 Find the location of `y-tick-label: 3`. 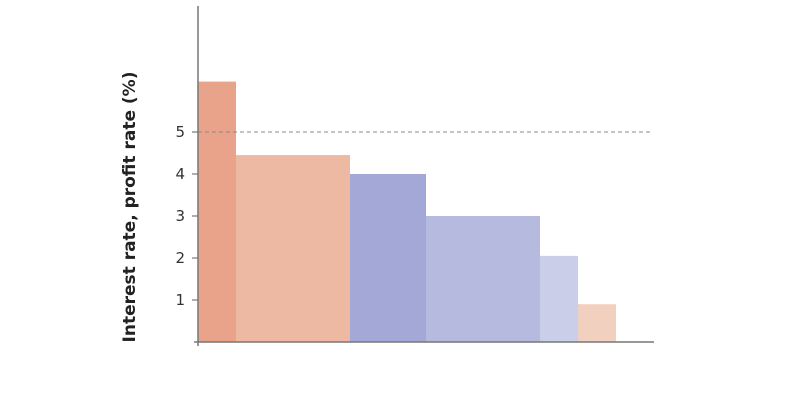

y-tick-label: 3 is located at coordinates (180, 216).